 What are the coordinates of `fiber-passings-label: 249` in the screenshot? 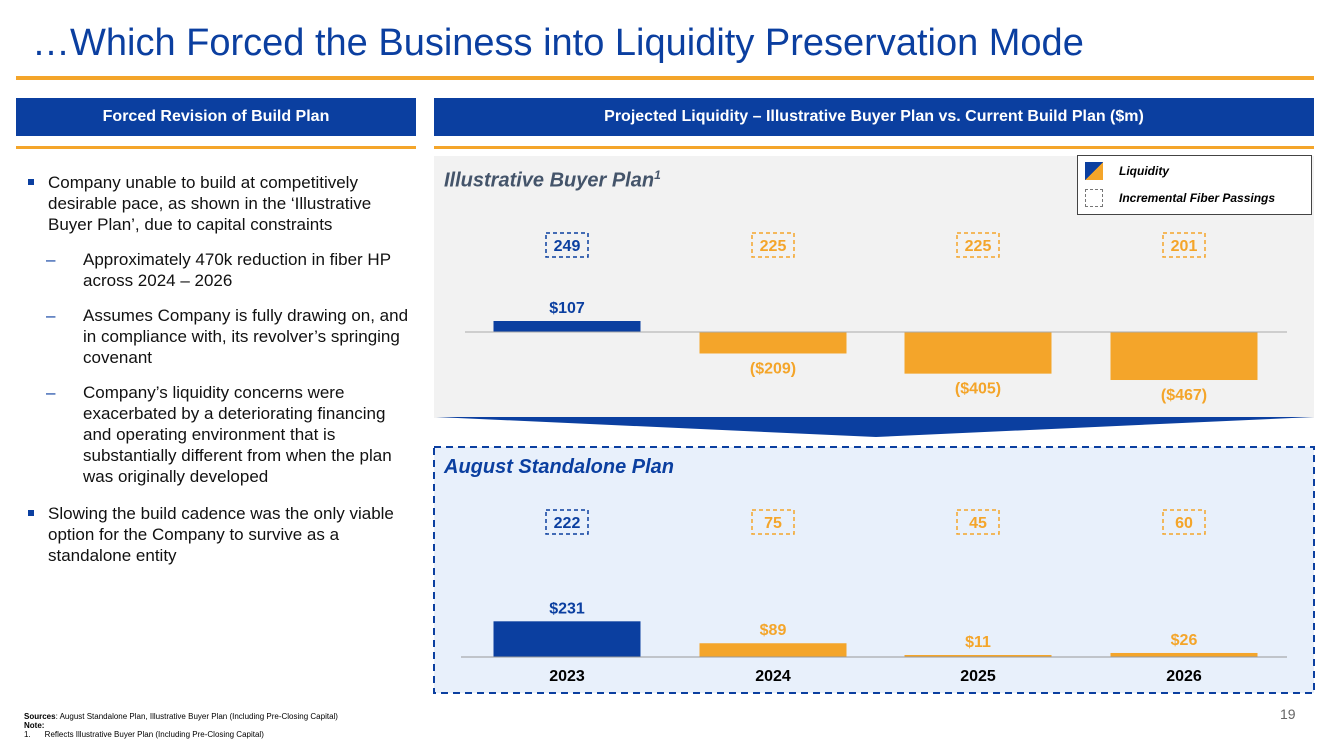 It's located at (567, 246).